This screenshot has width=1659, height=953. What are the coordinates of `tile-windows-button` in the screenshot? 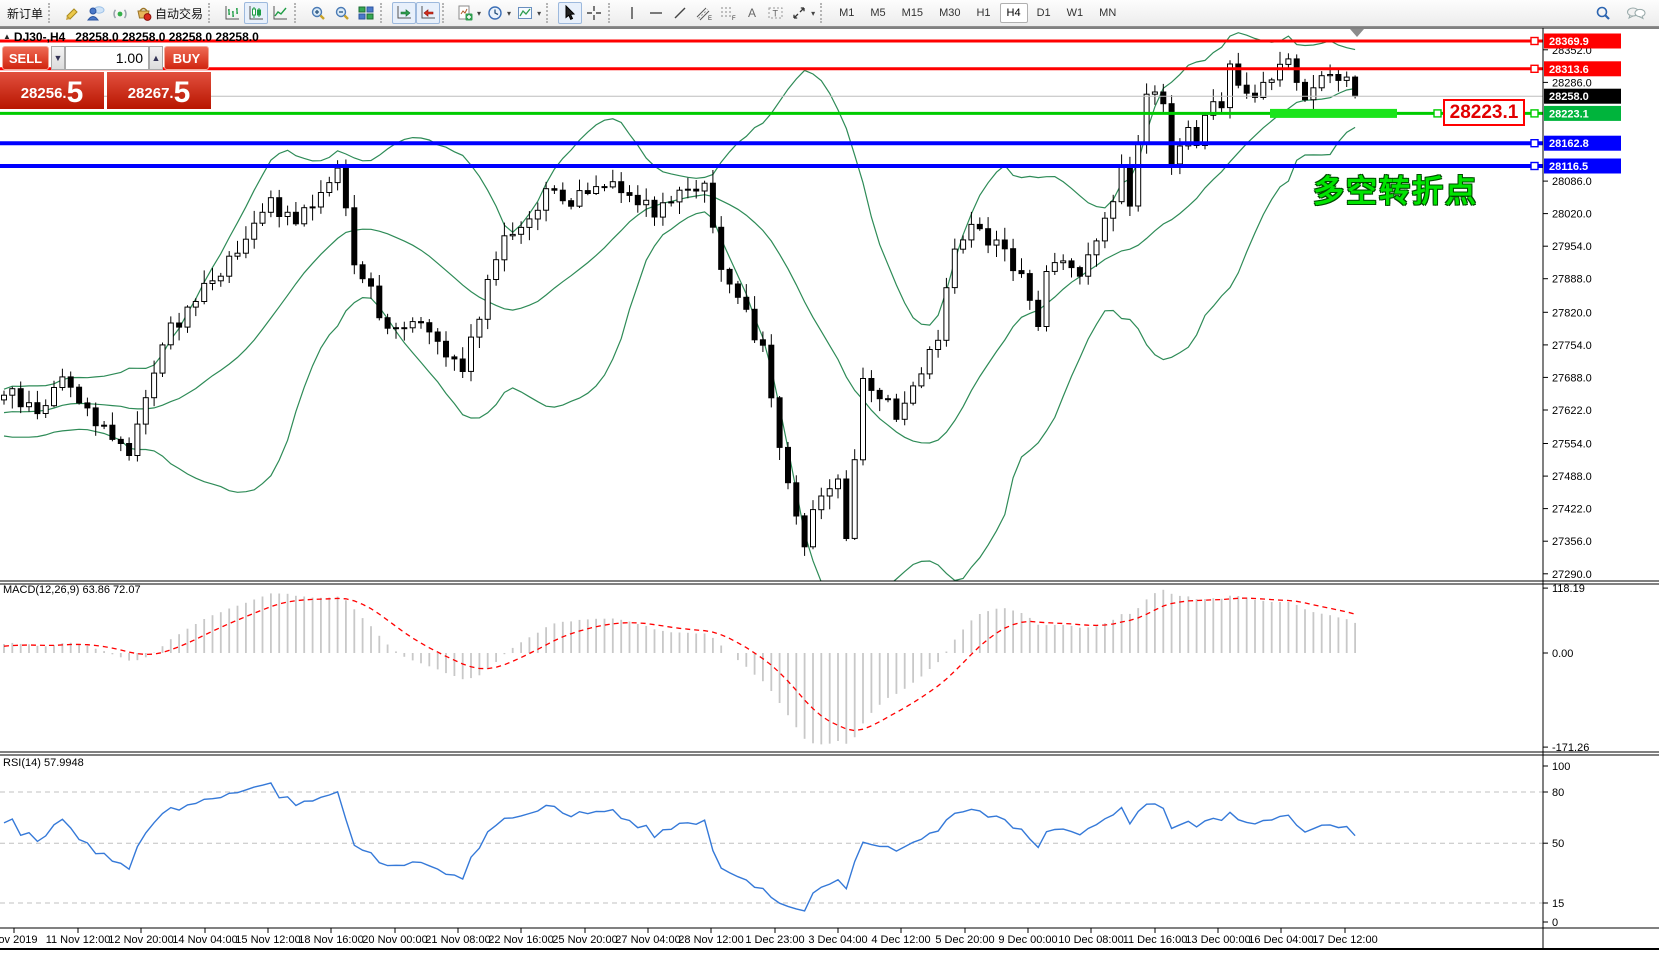 It's located at (366, 13).